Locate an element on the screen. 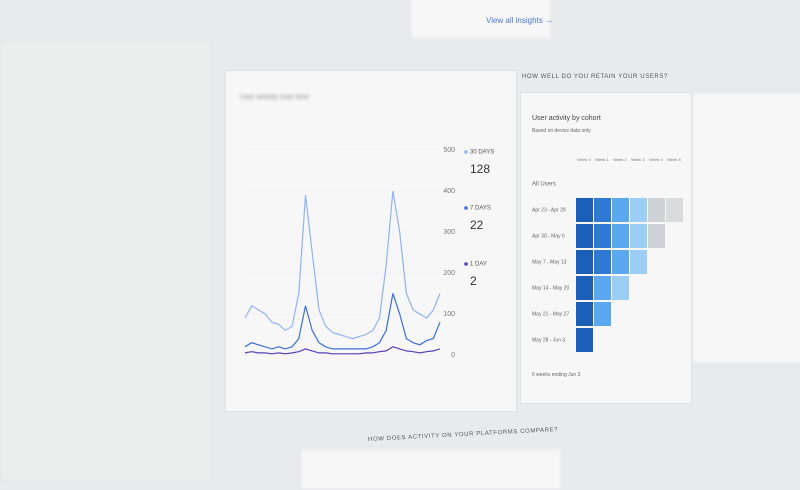 This screenshot has width=800, height=490. column-label: Week 1 is located at coordinates (602, 159).